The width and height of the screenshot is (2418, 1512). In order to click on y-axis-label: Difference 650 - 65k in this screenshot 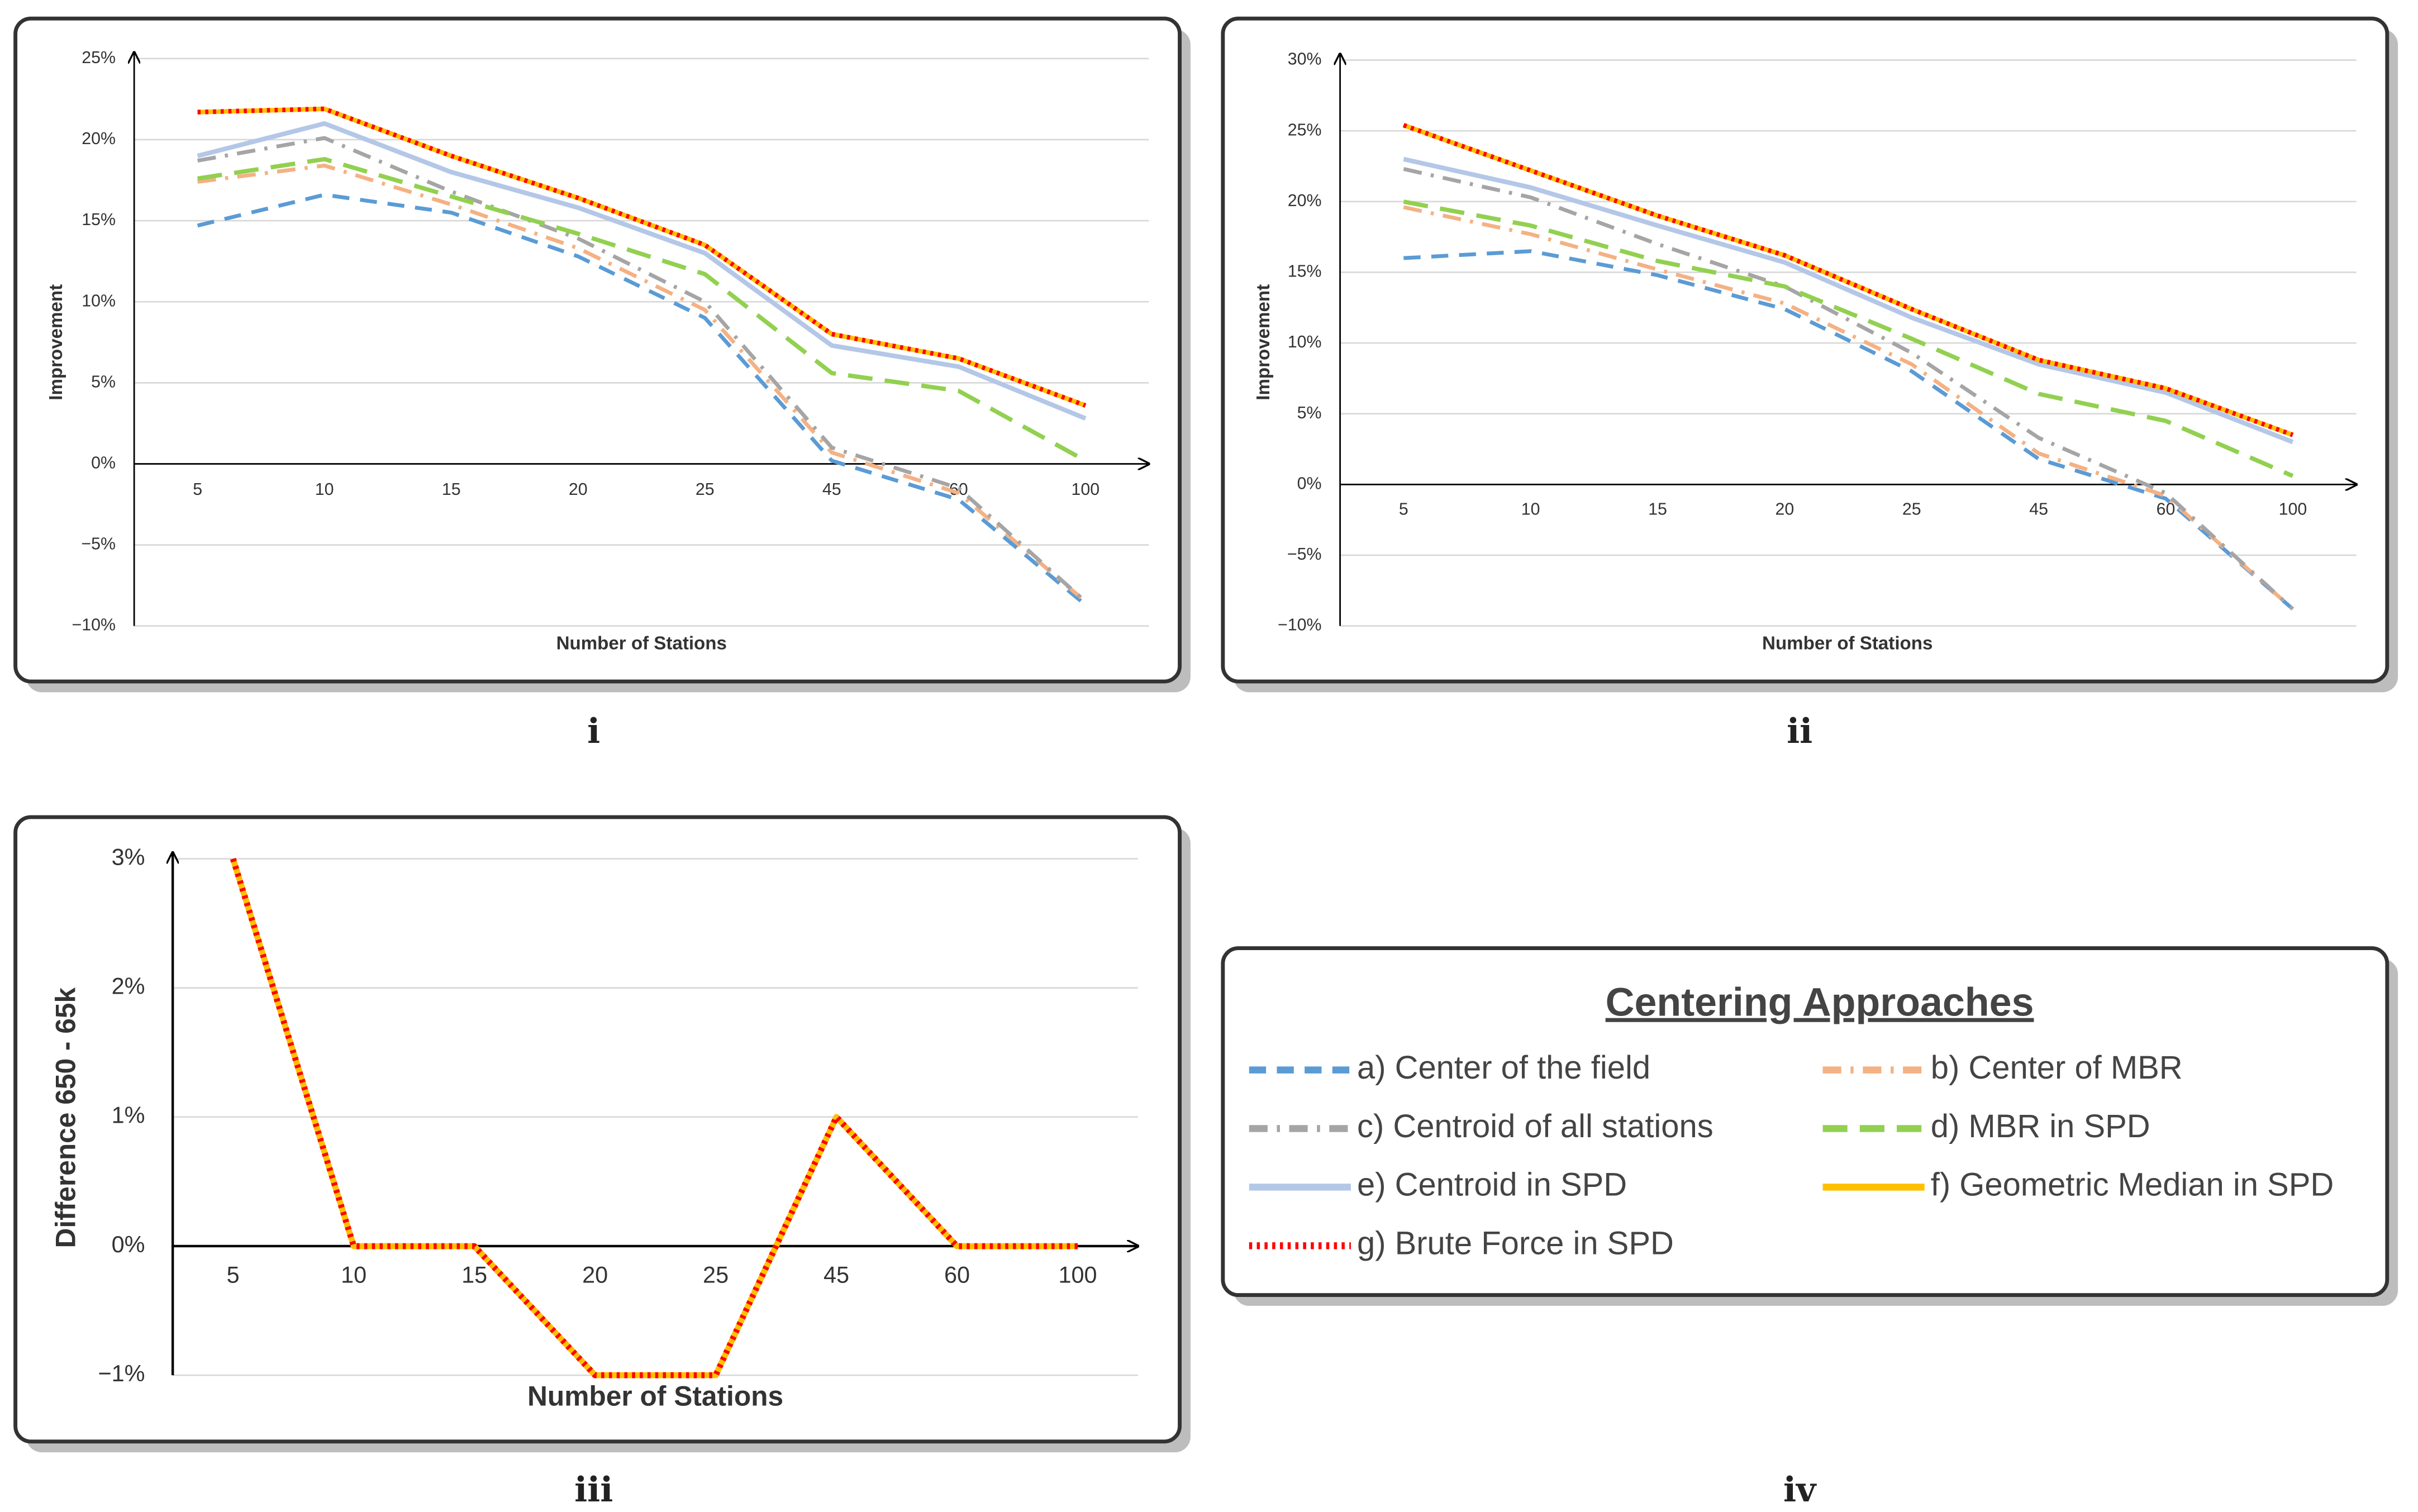, I will do `click(66, 1117)`.